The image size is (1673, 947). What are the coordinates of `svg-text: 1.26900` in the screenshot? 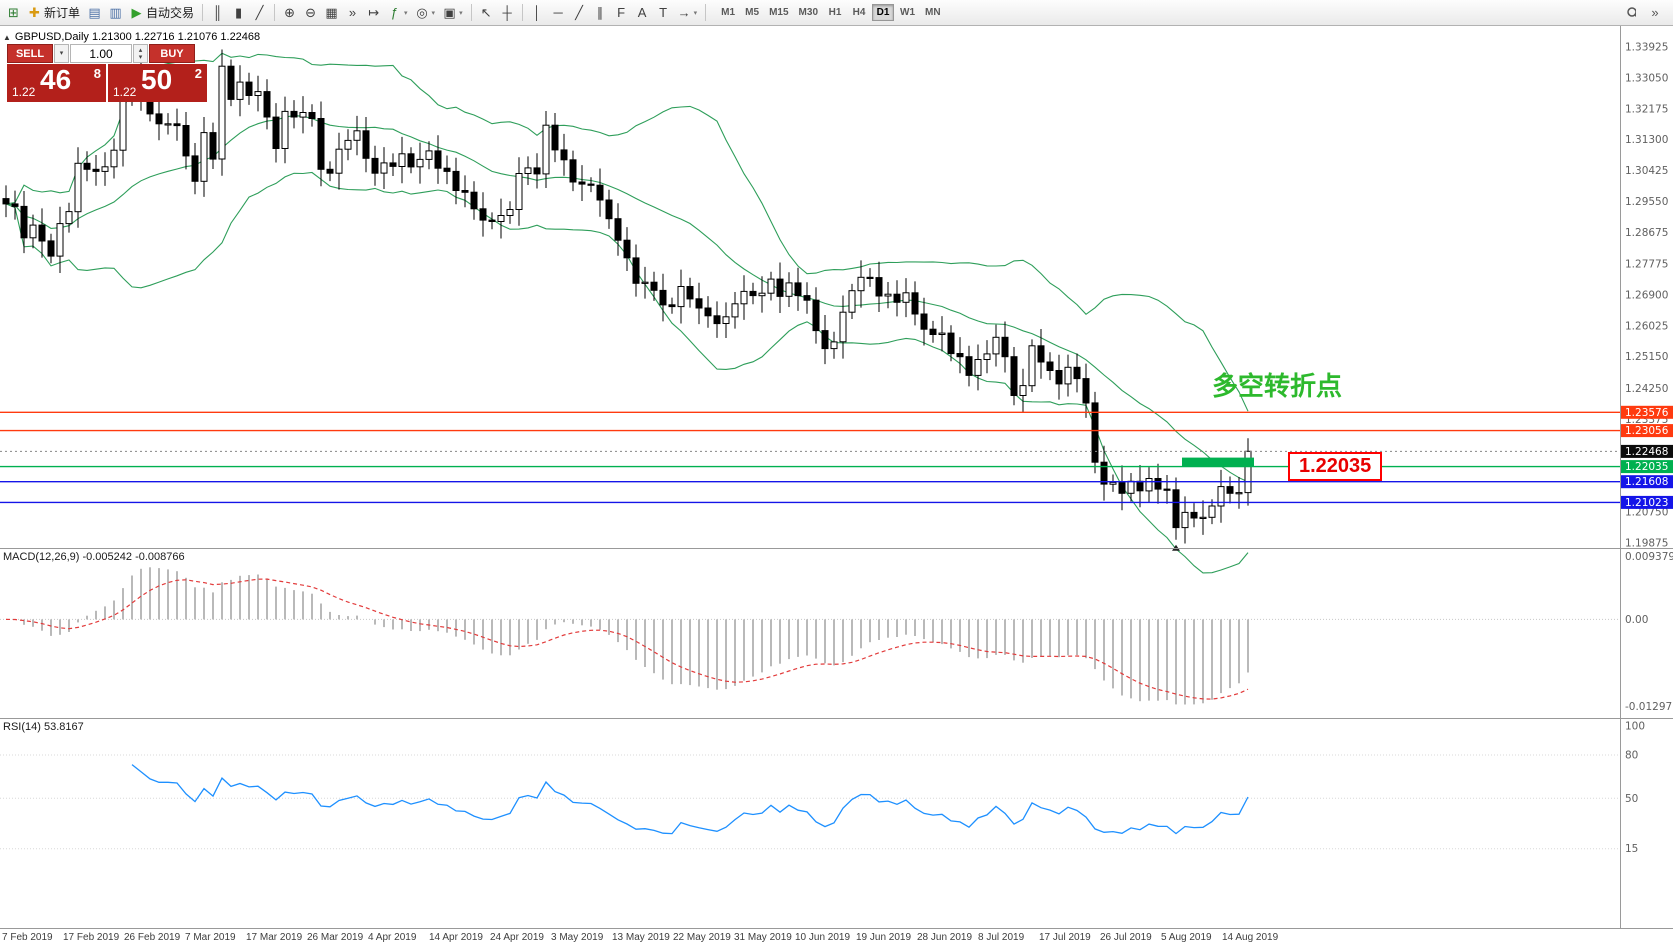 It's located at (1646, 295).